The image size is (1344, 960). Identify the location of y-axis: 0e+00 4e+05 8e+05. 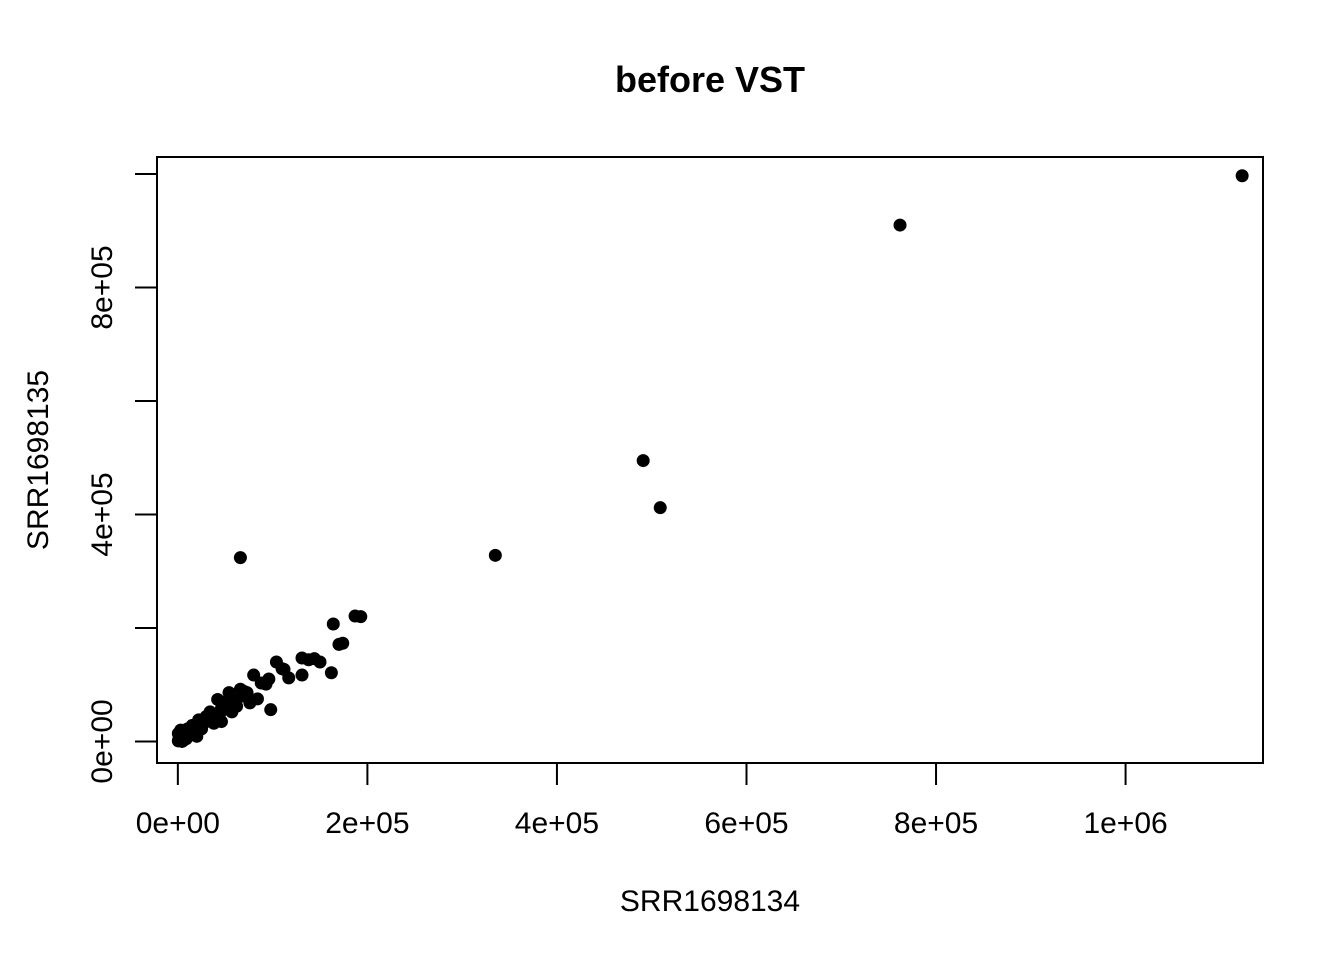
(122, 478).